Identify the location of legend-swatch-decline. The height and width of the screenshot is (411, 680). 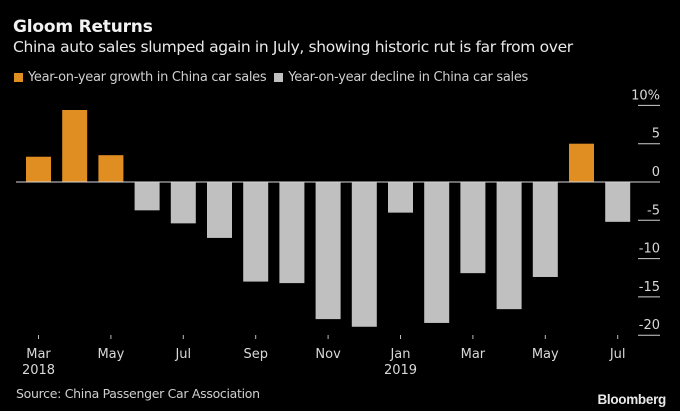
(279, 77).